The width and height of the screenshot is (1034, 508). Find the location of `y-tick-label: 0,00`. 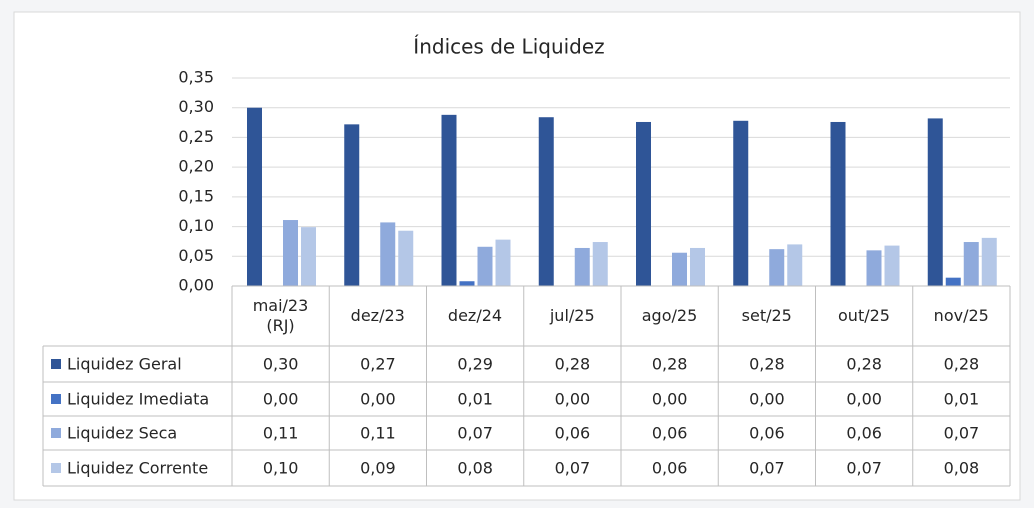

y-tick-label: 0,00 is located at coordinates (196, 285).